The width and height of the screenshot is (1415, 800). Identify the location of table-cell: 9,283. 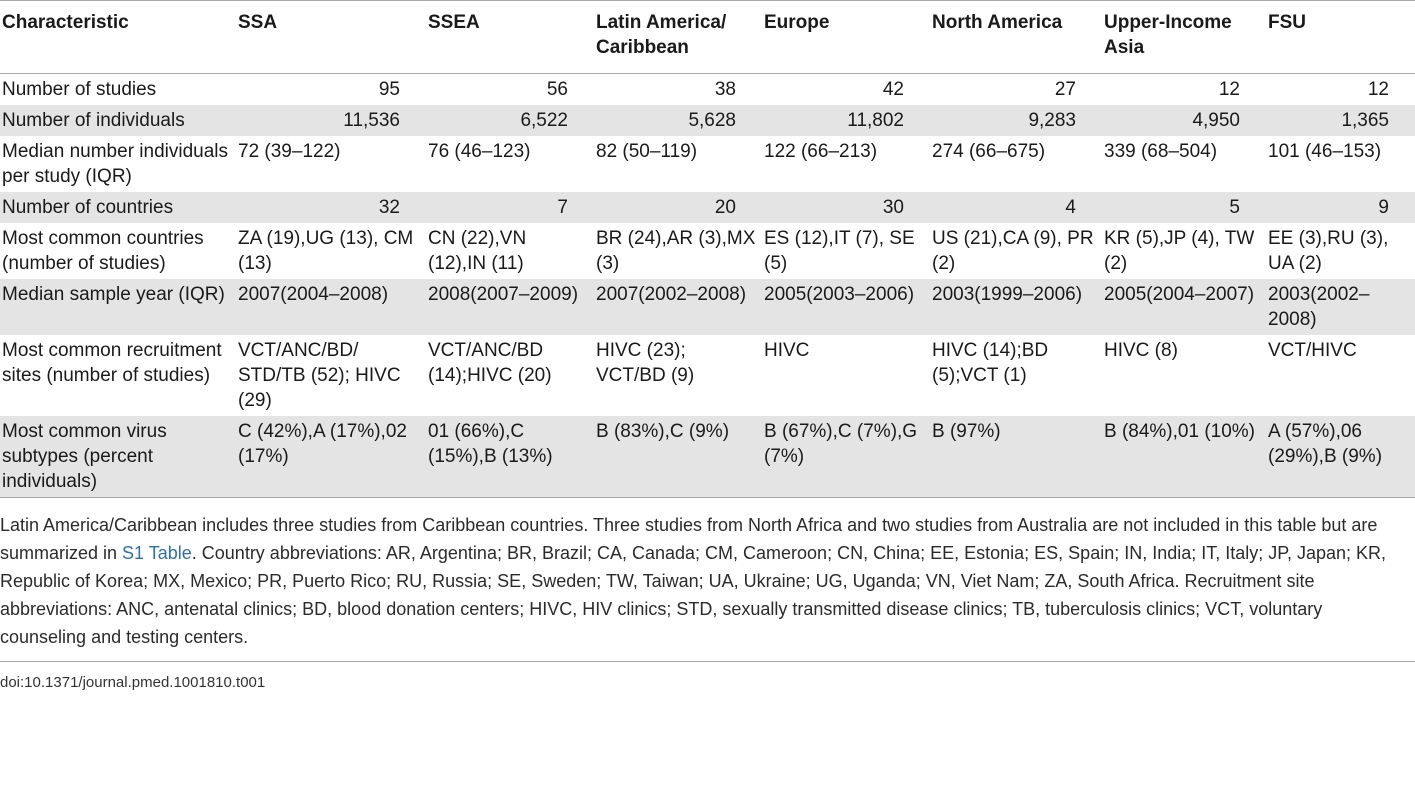
(1016, 120).